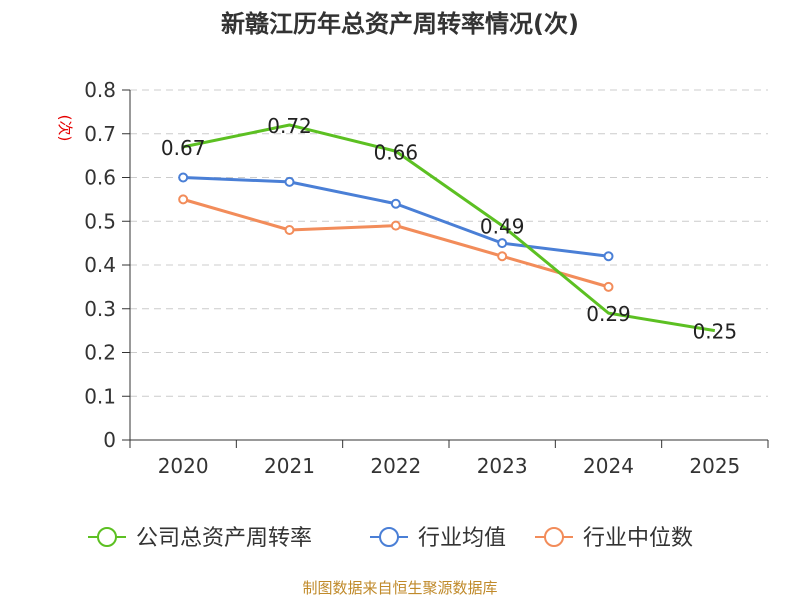  I want to click on data-label: 0.66, so click(396, 152).